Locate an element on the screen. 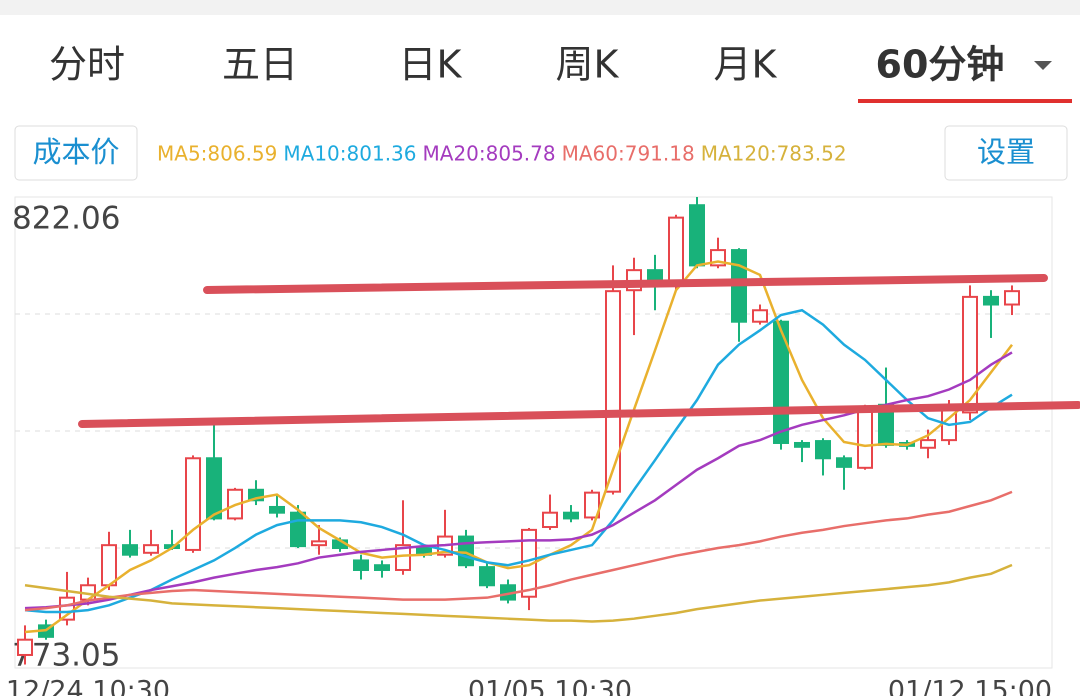 The height and width of the screenshot is (696, 1080). cost-button-label: 成本价 is located at coordinates (75, 152).